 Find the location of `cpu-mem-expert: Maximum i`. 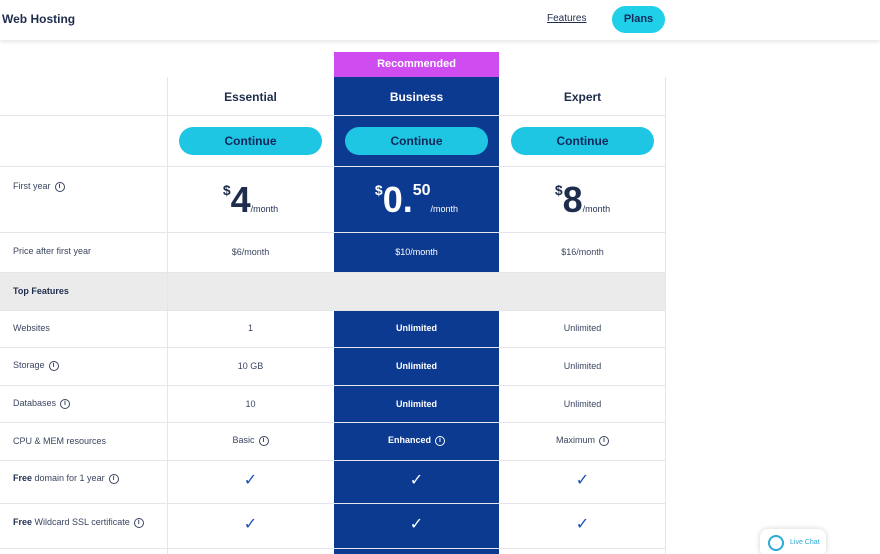

cpu-mem-expert: Maximum i is located at coordinates (582, 440).